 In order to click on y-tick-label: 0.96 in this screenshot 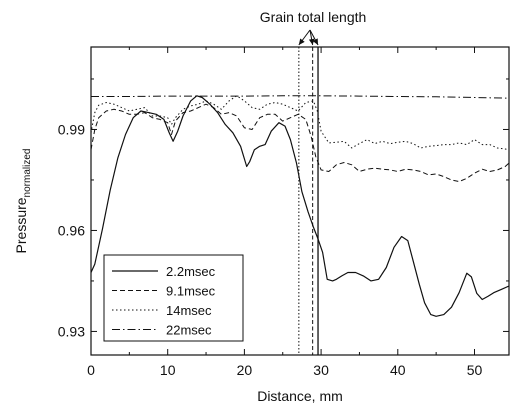, I will do `click(71, 230)`.